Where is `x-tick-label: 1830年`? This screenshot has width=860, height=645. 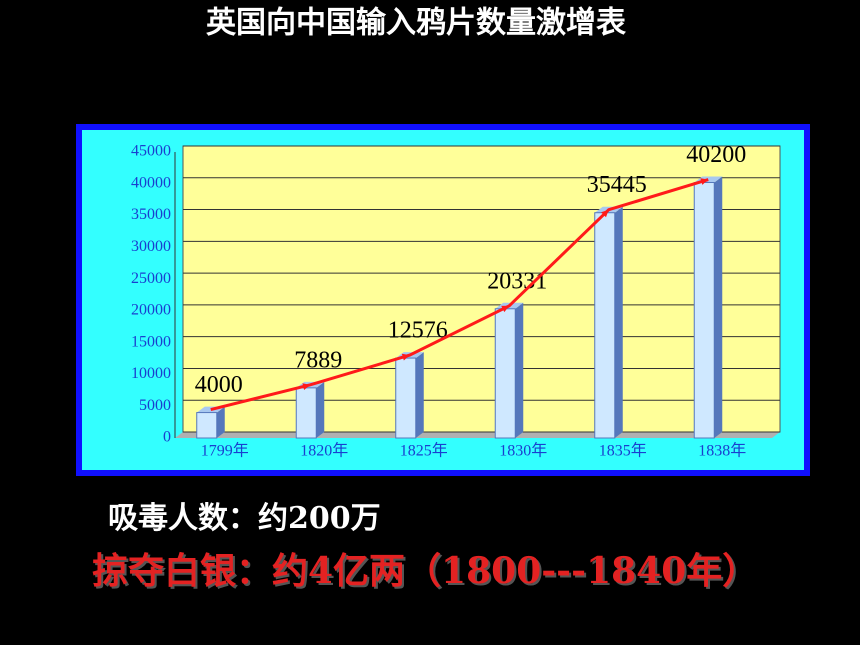 x-tick-label: 1830年 is located at coordinates (523, 451).